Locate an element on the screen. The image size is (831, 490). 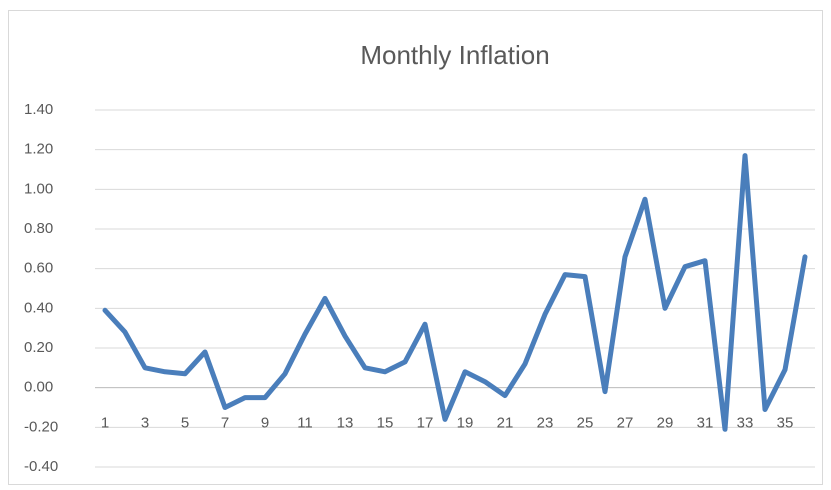
y-tick-label: 0.20 is located at coordinates (38, 347).